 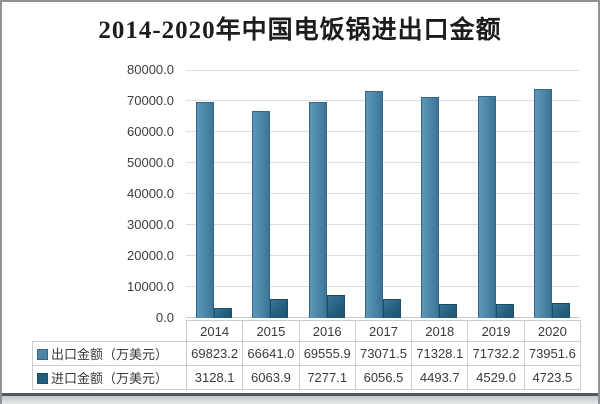 I want to click on bar-export-2017, so click(x=374, y=204).